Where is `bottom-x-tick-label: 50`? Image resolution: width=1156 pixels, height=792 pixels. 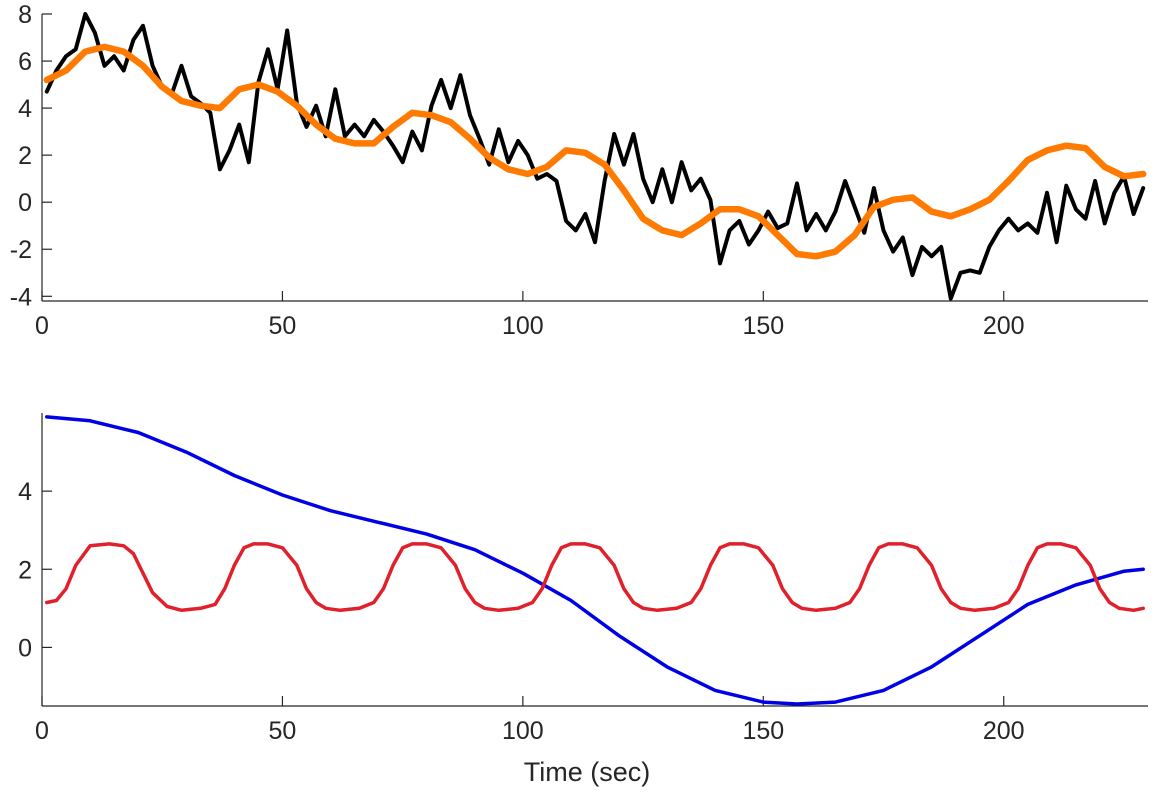
bottom-x-tick-label: 50 is located at coordinates (283, 731).